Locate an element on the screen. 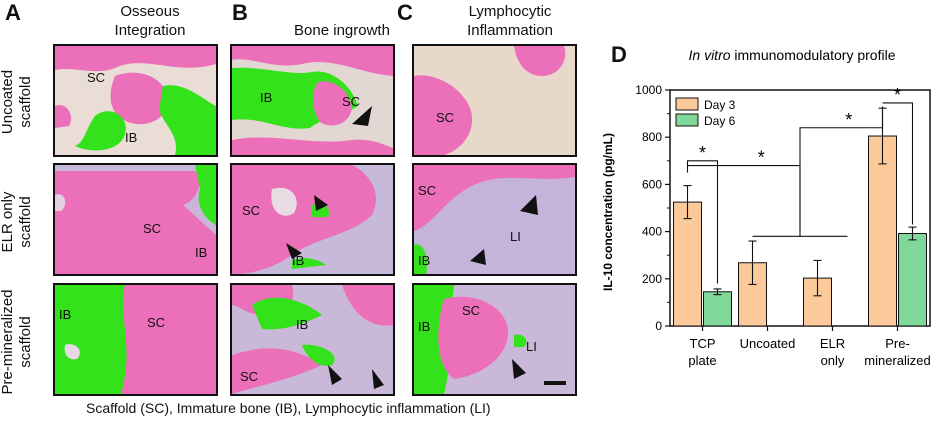 The height and width of the screenshot is (425, 941). histology-tile-a2: SC IB is located at coordinates (135, 219).